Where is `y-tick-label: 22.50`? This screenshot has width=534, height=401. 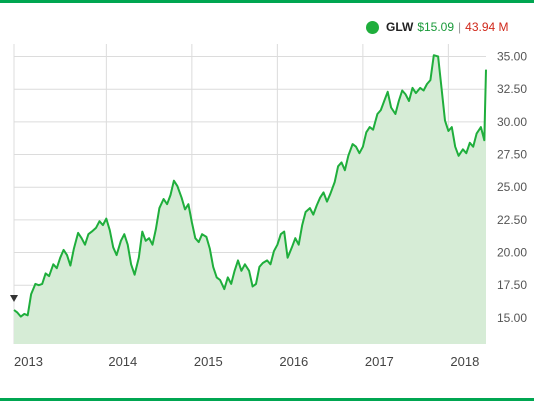 y-tick-label: 22.50 is located at coordinates (512, 220).